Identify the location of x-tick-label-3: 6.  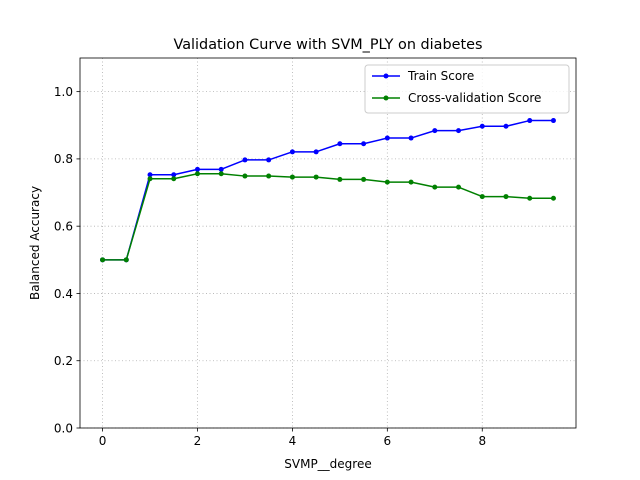
(388, 441).